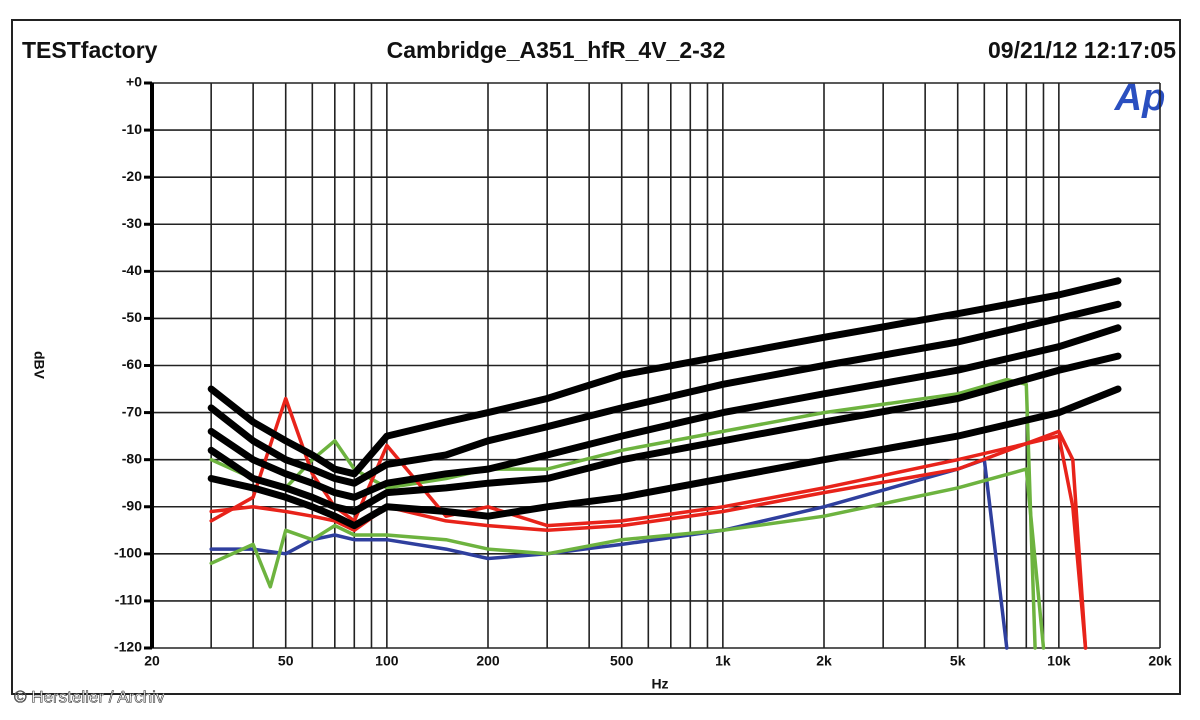 The height and width of the screenshot is (720, 1200). Describe the element at coordinates (134, 82) in the screenshot. I see `y-tick-label: +0` at that location.